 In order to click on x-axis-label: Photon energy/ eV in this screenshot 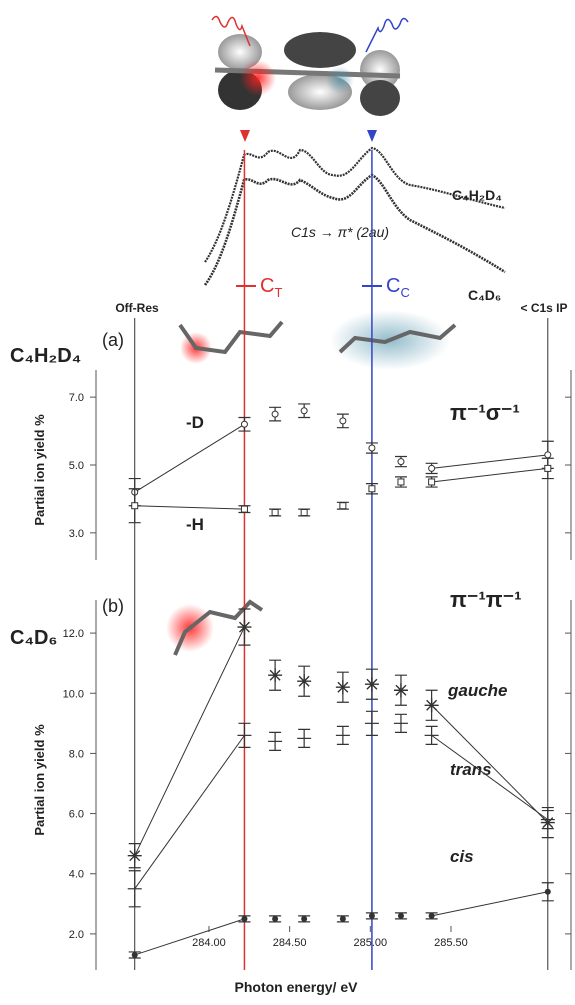, I will do `click(297, 987)`.